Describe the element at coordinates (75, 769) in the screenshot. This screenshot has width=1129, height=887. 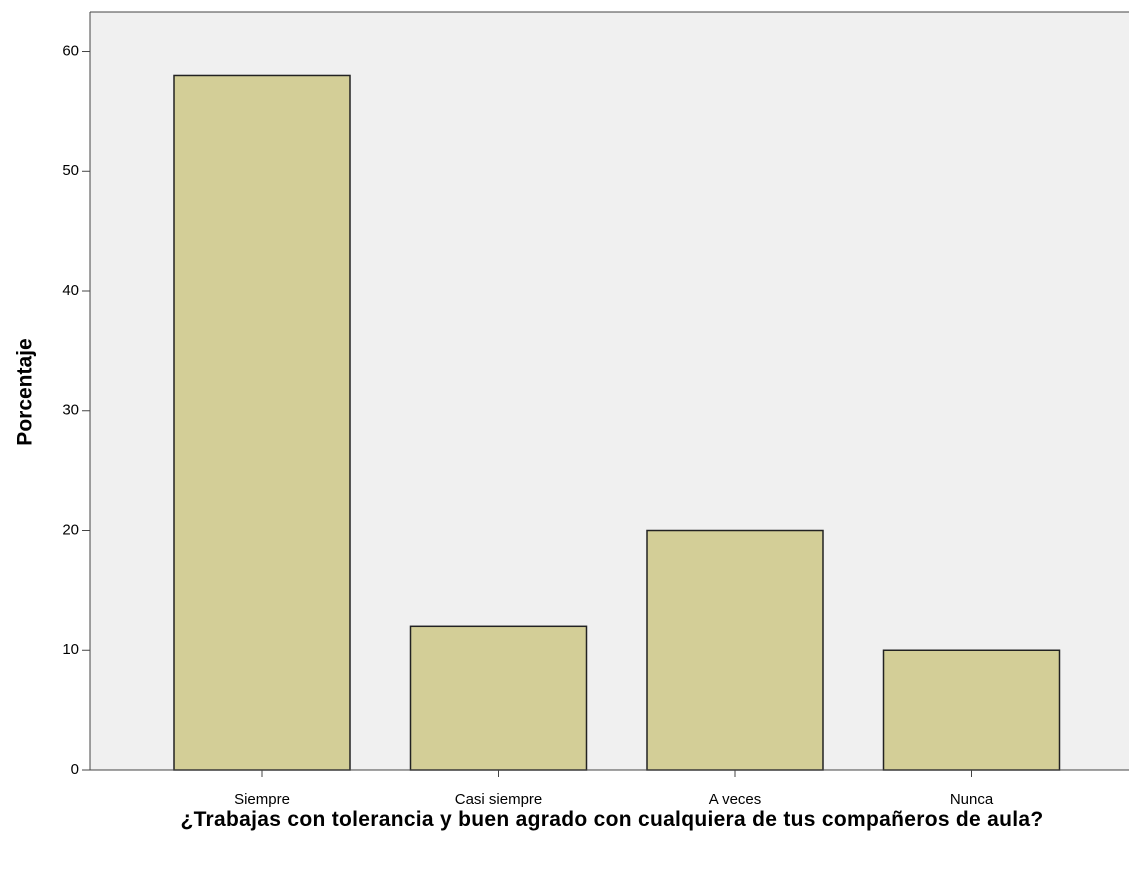
I see `y-tick-label: 0` at that location.